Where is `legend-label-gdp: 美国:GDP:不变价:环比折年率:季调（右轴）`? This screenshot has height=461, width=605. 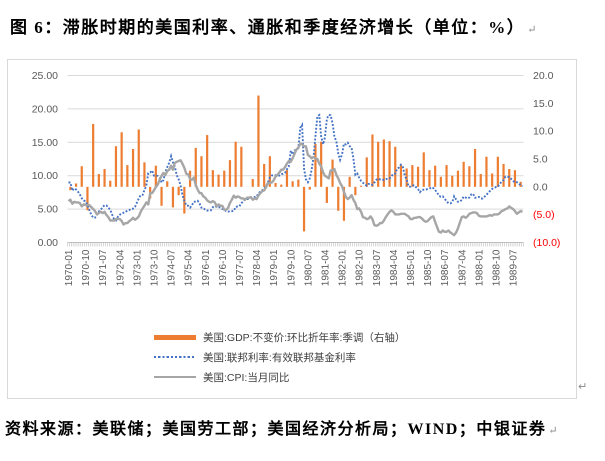 legend-label-gdp: 美国:GDP:不变价:环比折年率:季调（右轴） is located at coordinates (304, 337).